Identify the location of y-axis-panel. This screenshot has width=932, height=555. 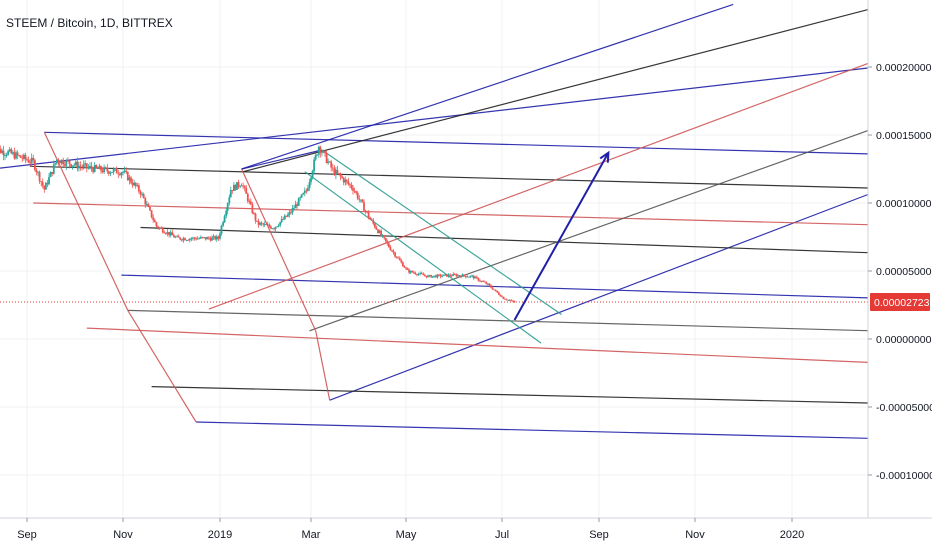
(900, 275).